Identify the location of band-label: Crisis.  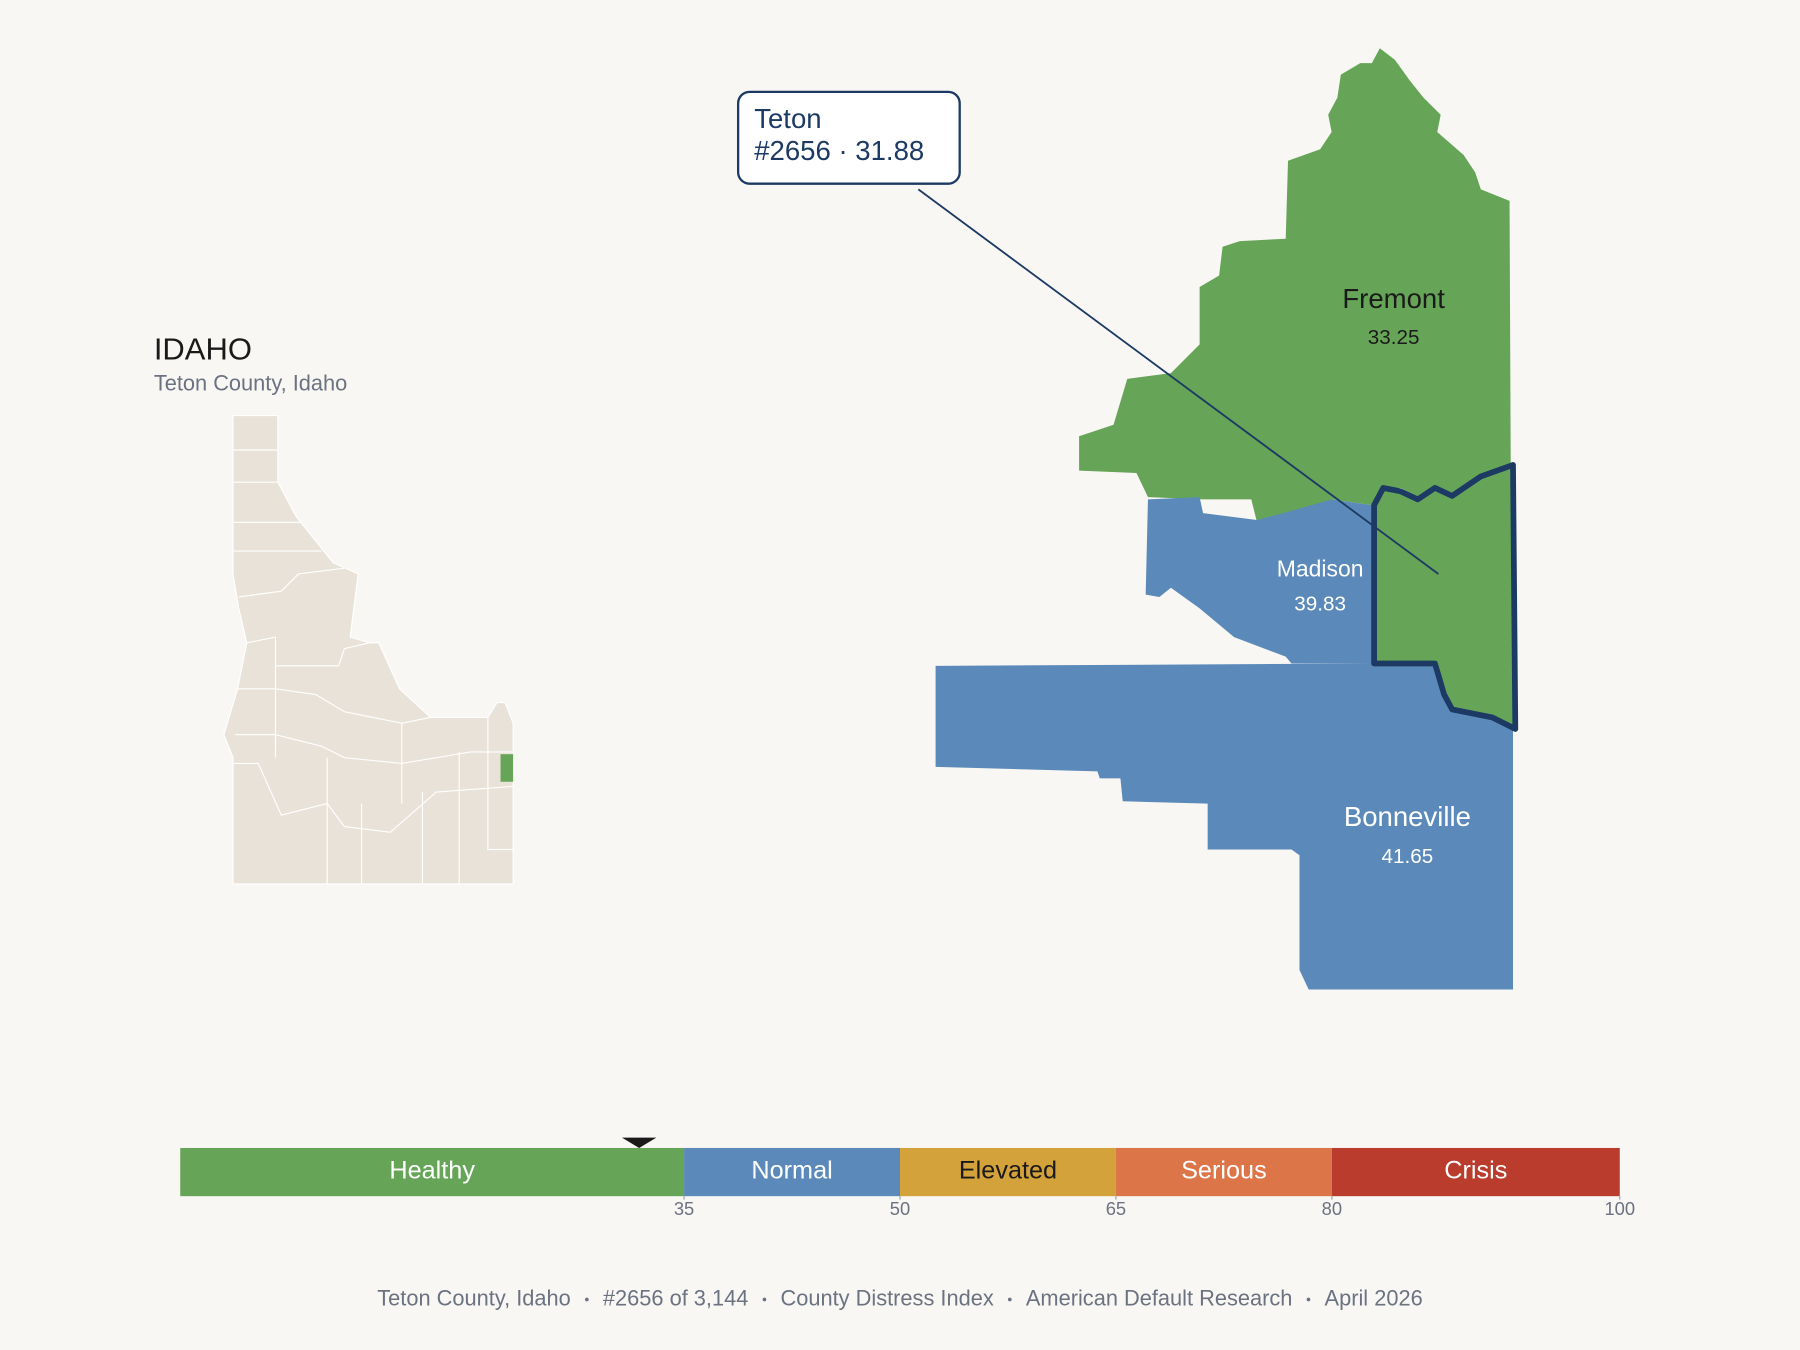
(1475, 1171).